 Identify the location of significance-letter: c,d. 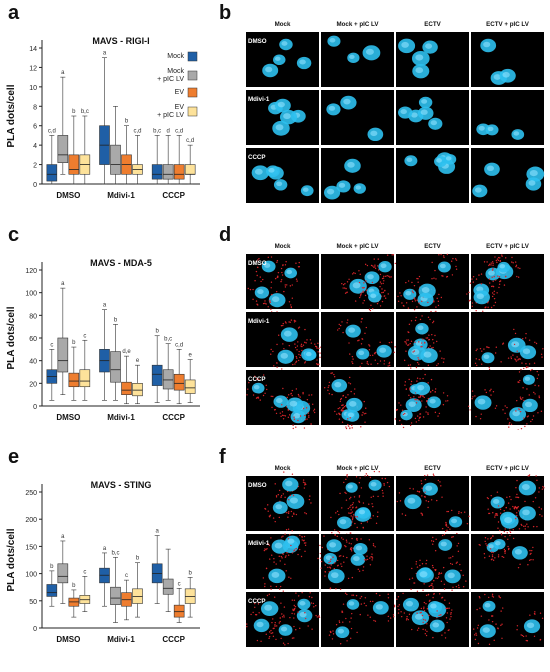
(179, 131).